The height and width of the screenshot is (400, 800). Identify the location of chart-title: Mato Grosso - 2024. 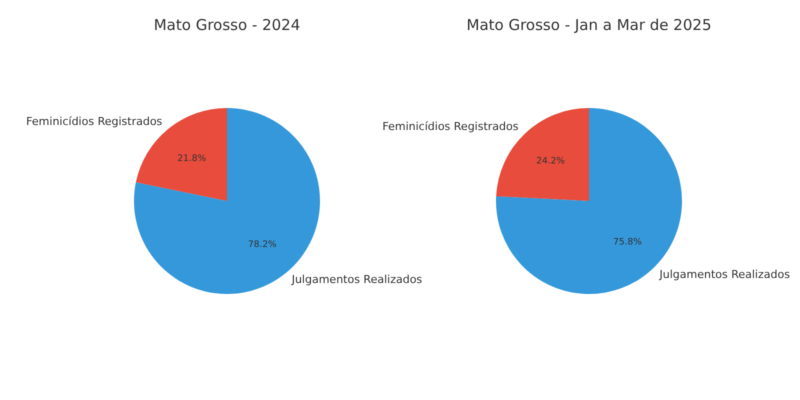
(227, 25).